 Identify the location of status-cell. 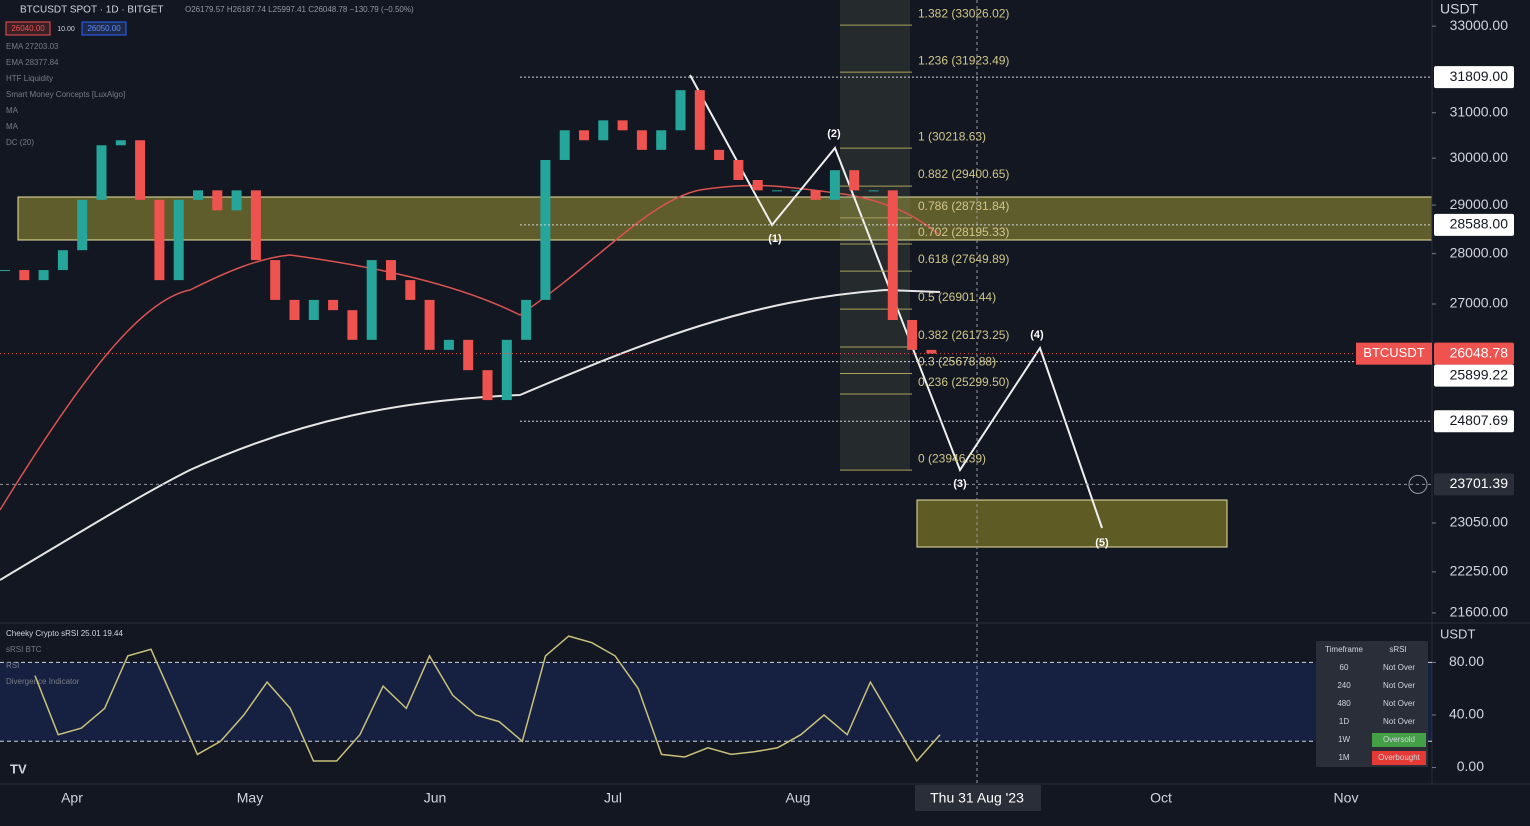
(1399, 740).